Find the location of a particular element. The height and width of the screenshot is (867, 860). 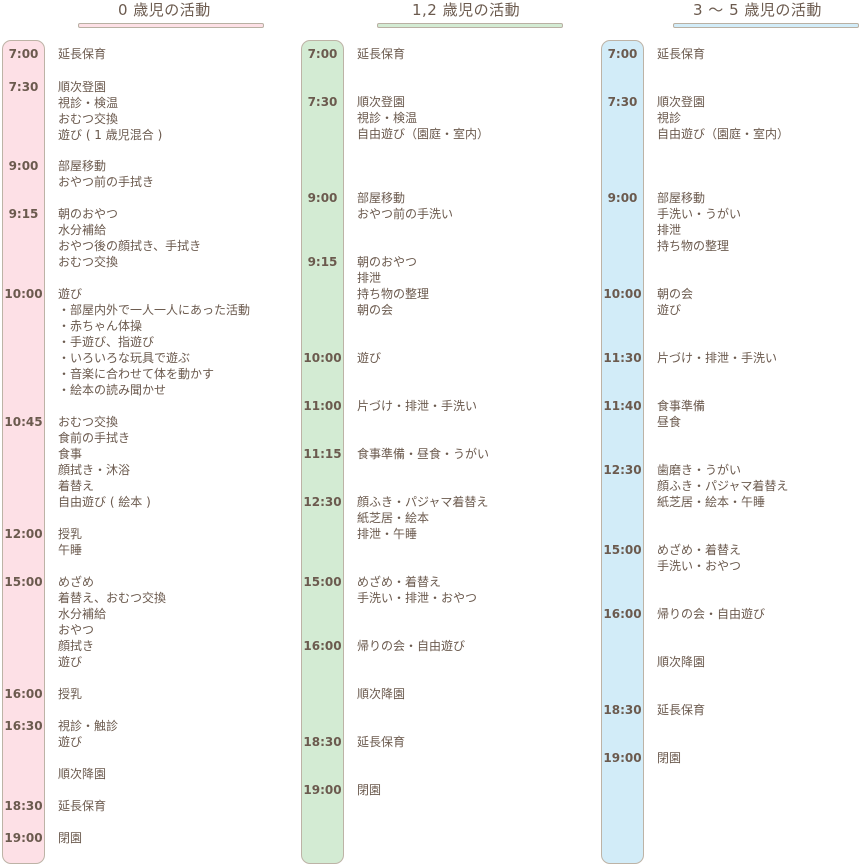

entry-activities: 部屋移動 手洗い・うがい 排泄 持ち物の整理 is located at coordinates (699, 222).